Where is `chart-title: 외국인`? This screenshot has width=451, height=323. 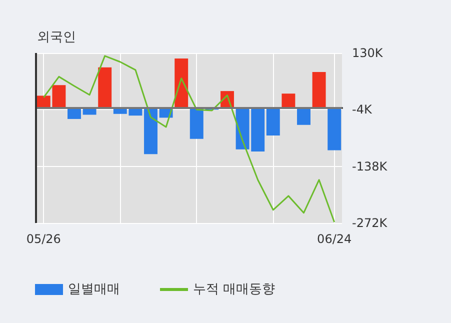 chart-title: 외국인 is located at coordinates (56, 37).